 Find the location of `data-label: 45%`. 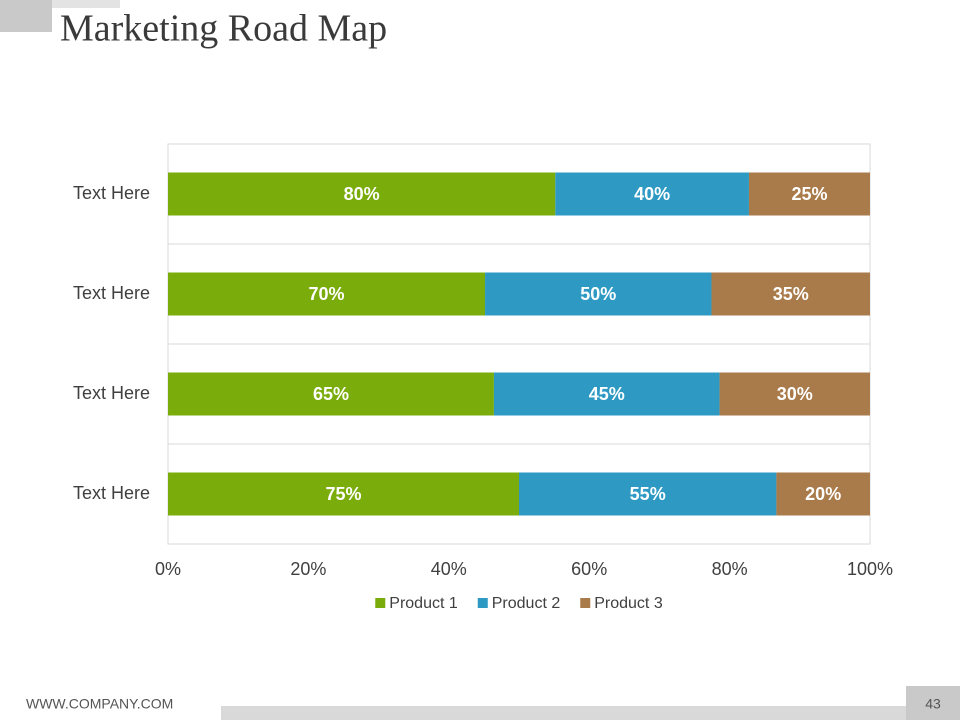

data-label: 45% is located at coordinates (607, 394).